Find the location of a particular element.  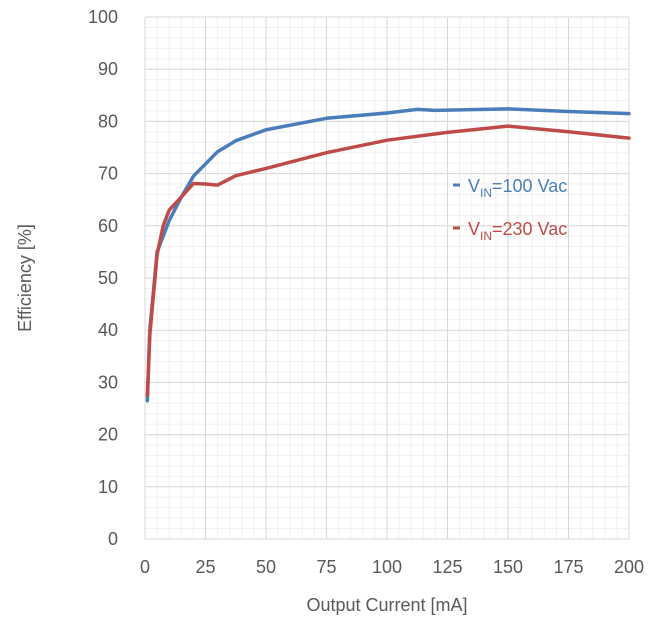

x-tick-label: 150 is located at coordinates (508, 567).